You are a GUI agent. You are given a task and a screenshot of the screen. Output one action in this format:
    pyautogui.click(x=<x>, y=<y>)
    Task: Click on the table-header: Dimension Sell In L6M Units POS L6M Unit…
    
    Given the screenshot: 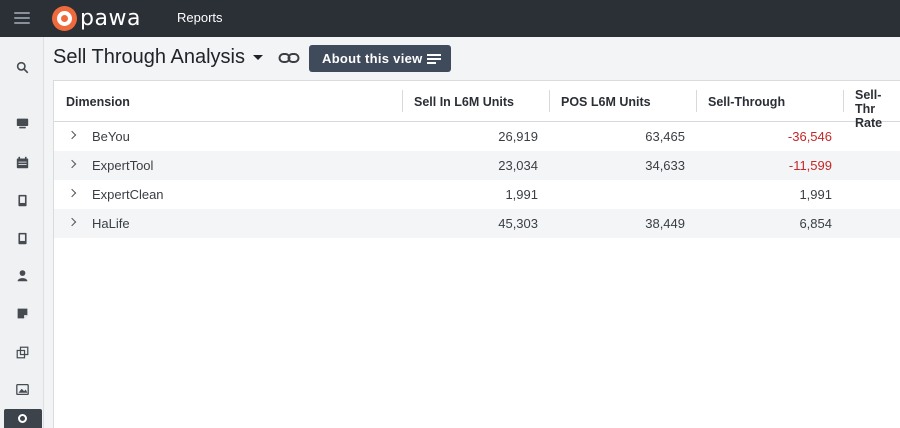 What is the action you would take?
    pyautogui.click(x=477, y=105)
    